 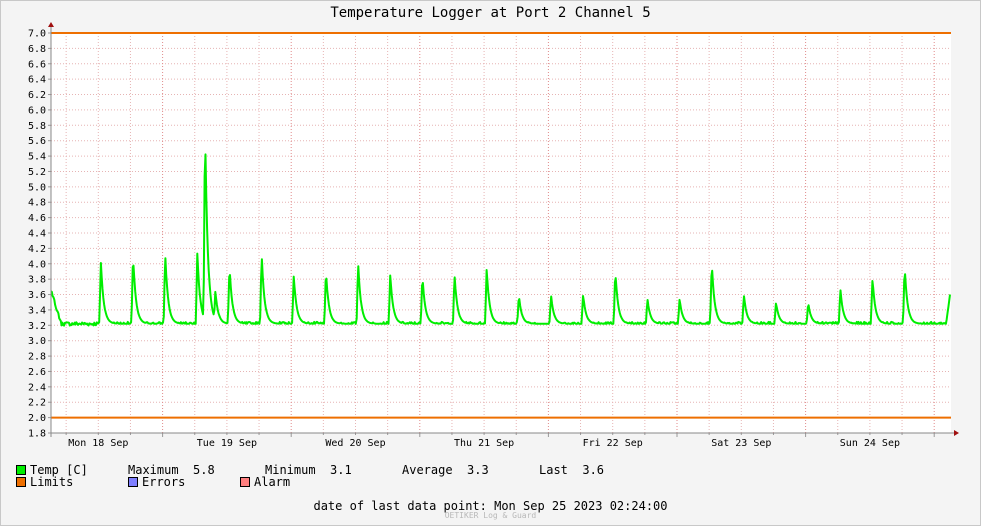 I want to click on x-tick-label: Sat 23 Sep, so click(x=741, y=443).